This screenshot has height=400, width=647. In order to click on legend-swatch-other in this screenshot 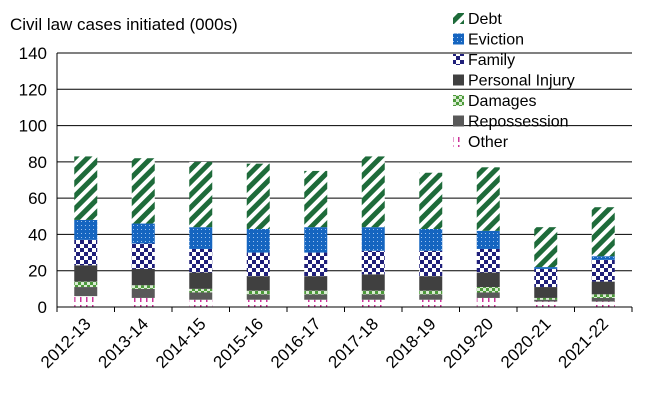, I will do `click(458, 141)`.